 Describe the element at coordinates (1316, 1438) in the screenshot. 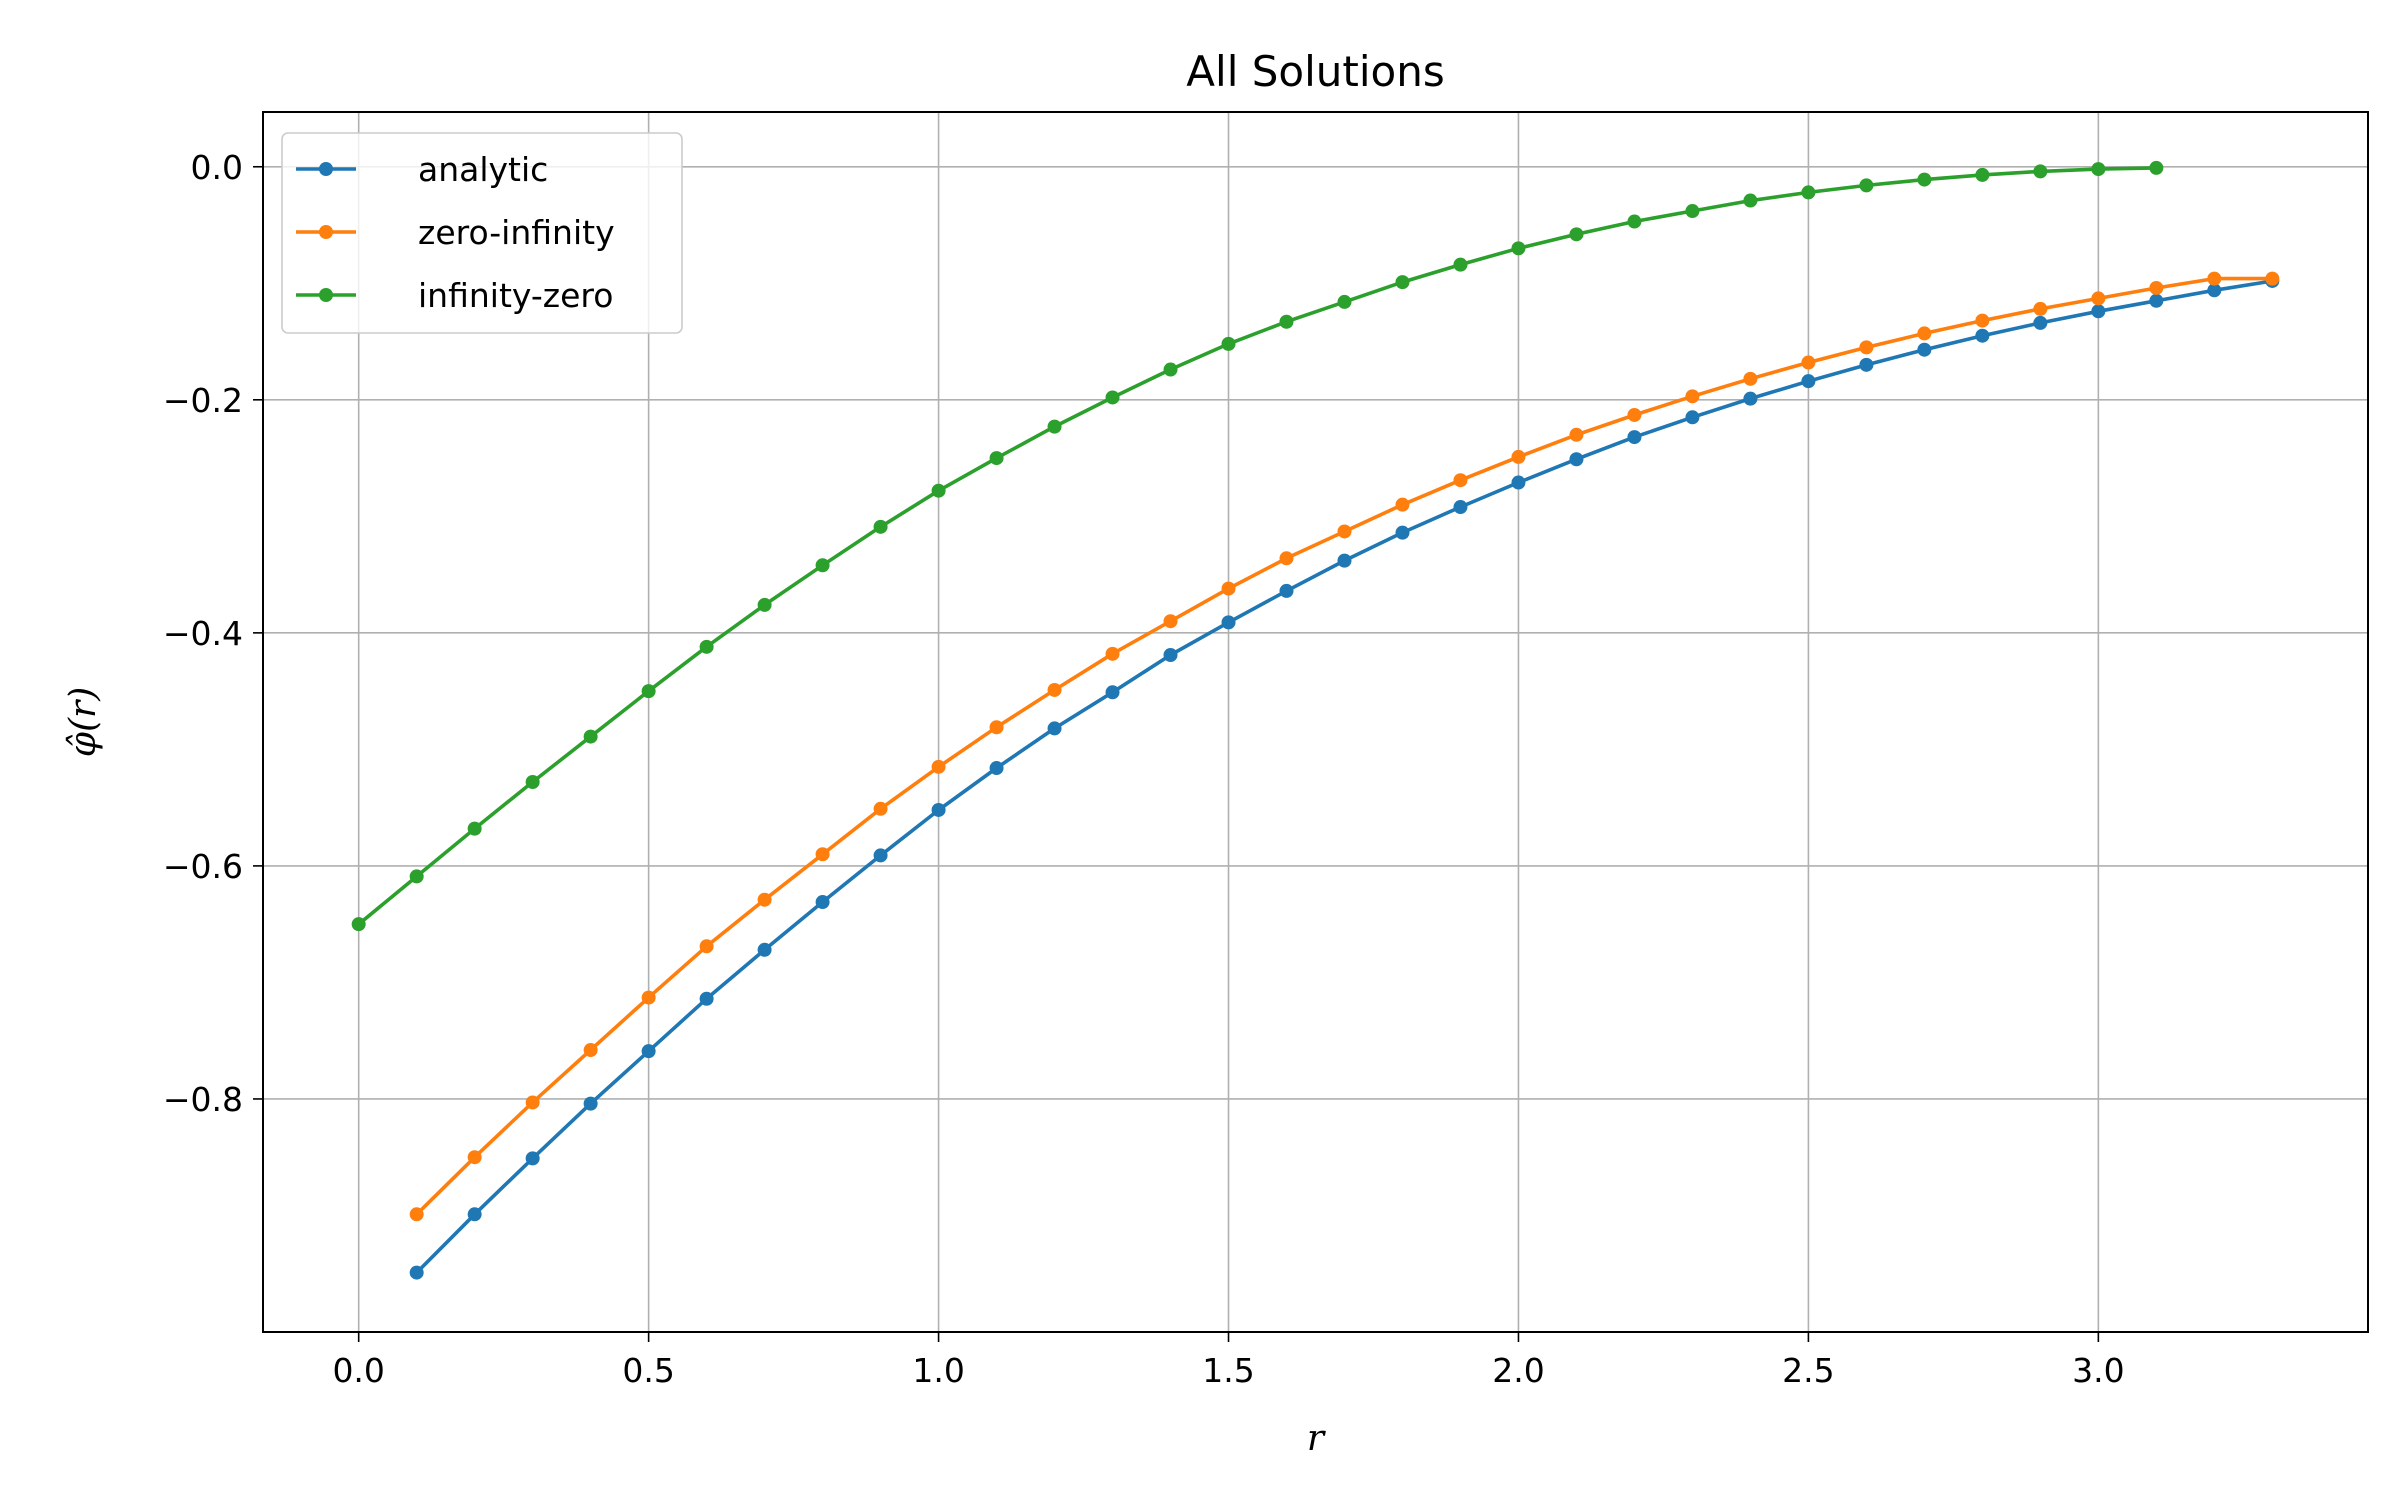

I see `x-axis-label: r` at that location.